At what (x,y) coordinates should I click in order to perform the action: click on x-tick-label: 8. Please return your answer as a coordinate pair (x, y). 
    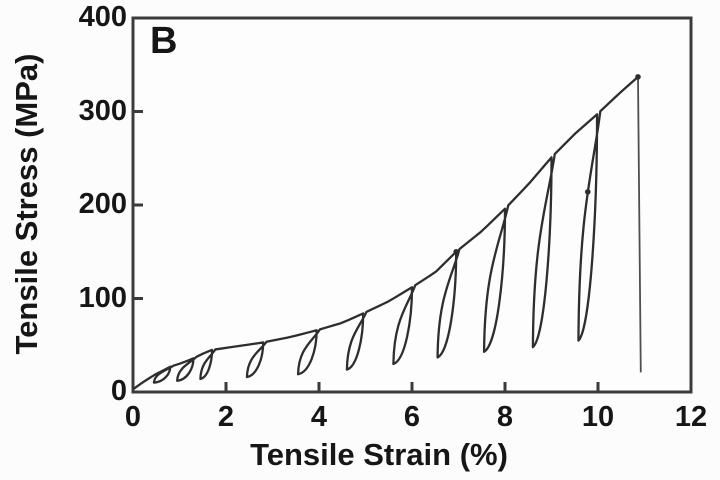
    Looking at the image, I should click on (505, 417).